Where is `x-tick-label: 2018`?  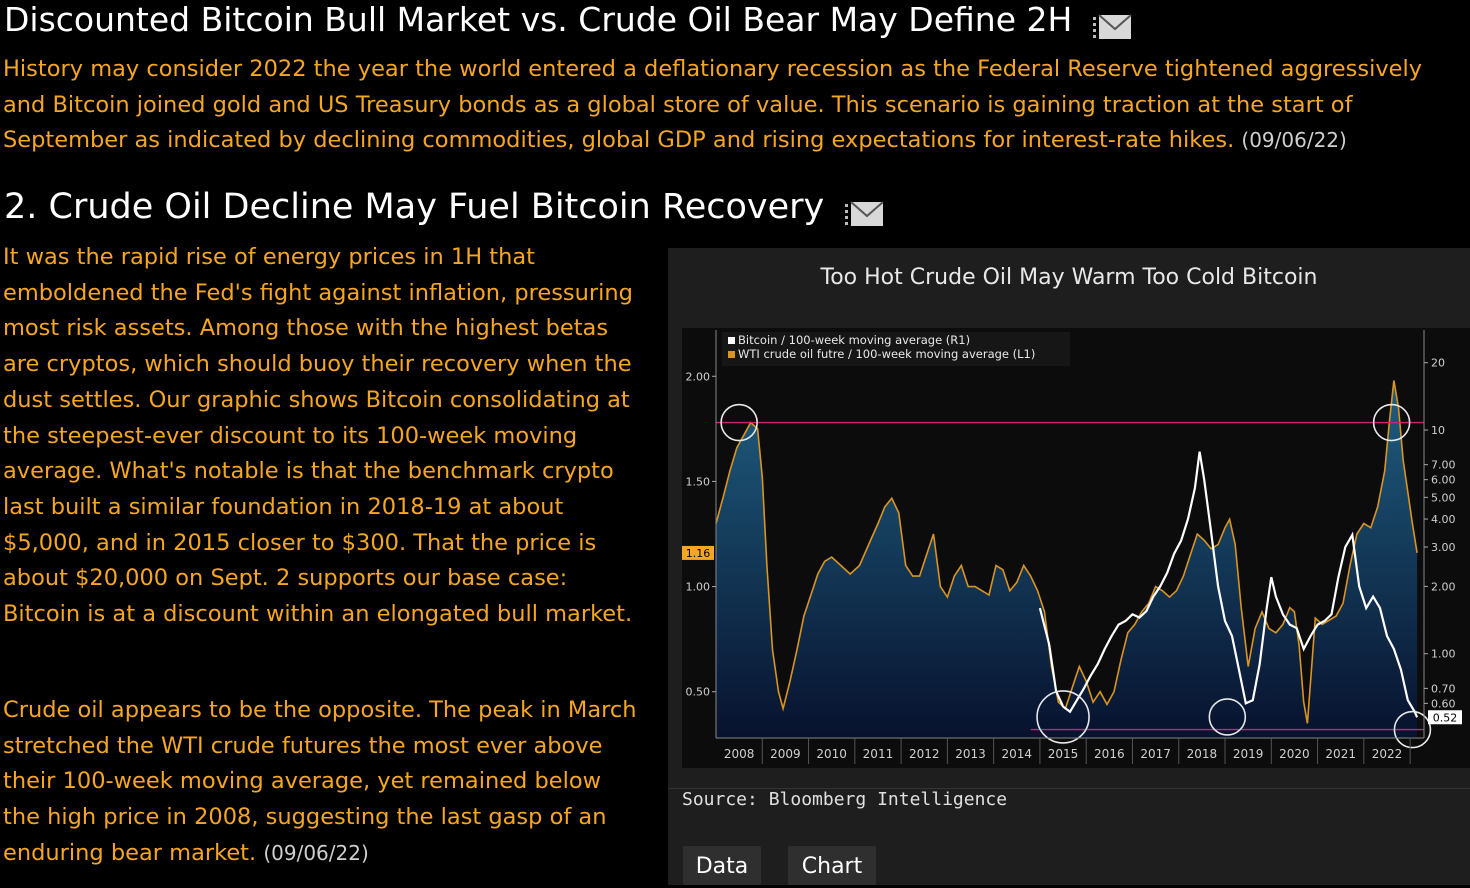
x-tick-label: 2018 is located at coordinates (1202, 754).